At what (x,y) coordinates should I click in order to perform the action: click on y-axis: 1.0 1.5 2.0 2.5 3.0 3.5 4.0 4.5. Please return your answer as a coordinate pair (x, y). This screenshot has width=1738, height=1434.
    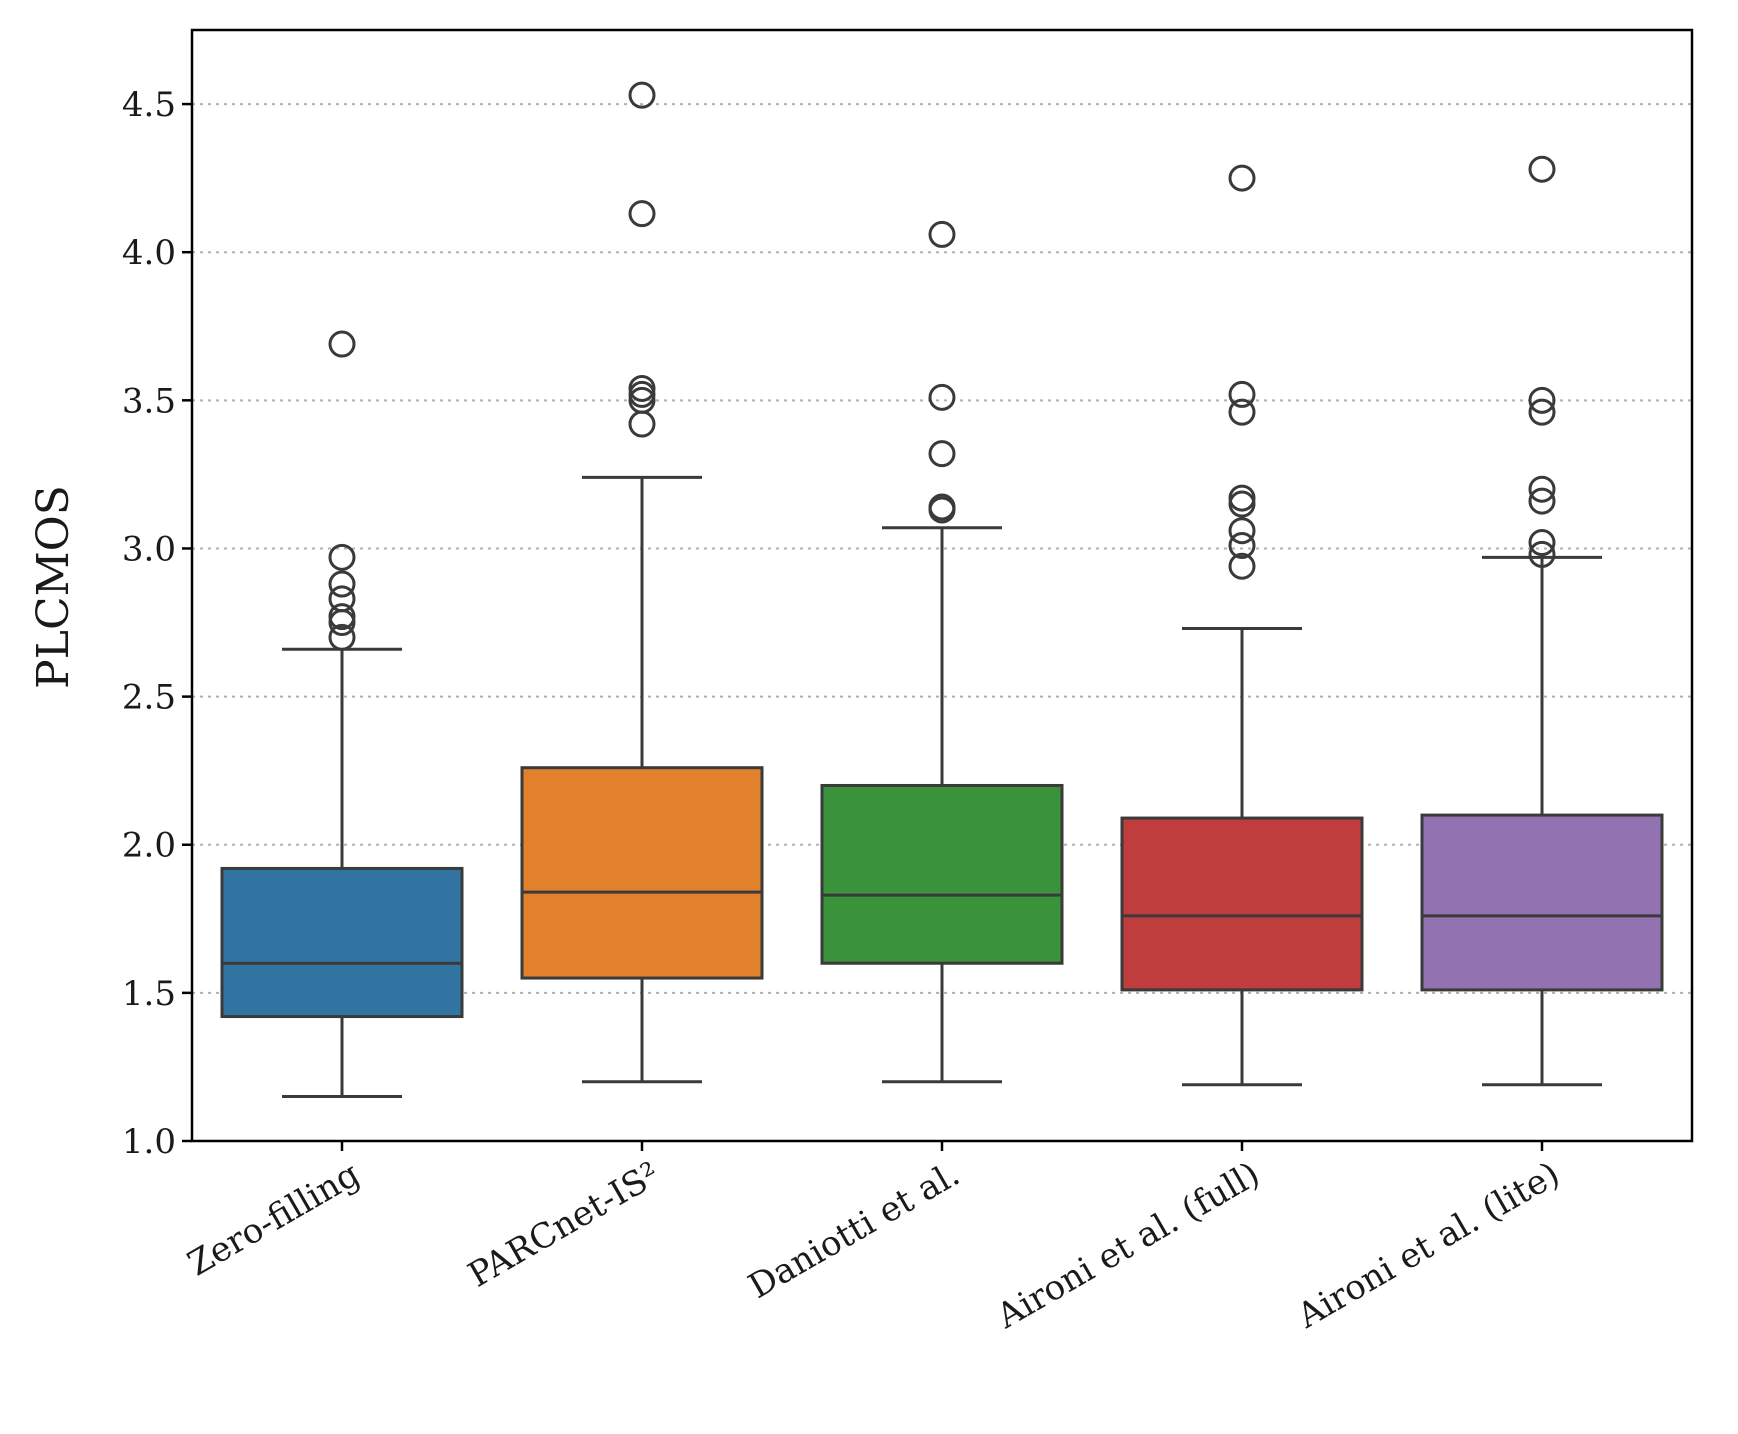
    Looking at the image, I should click on (157, 623).